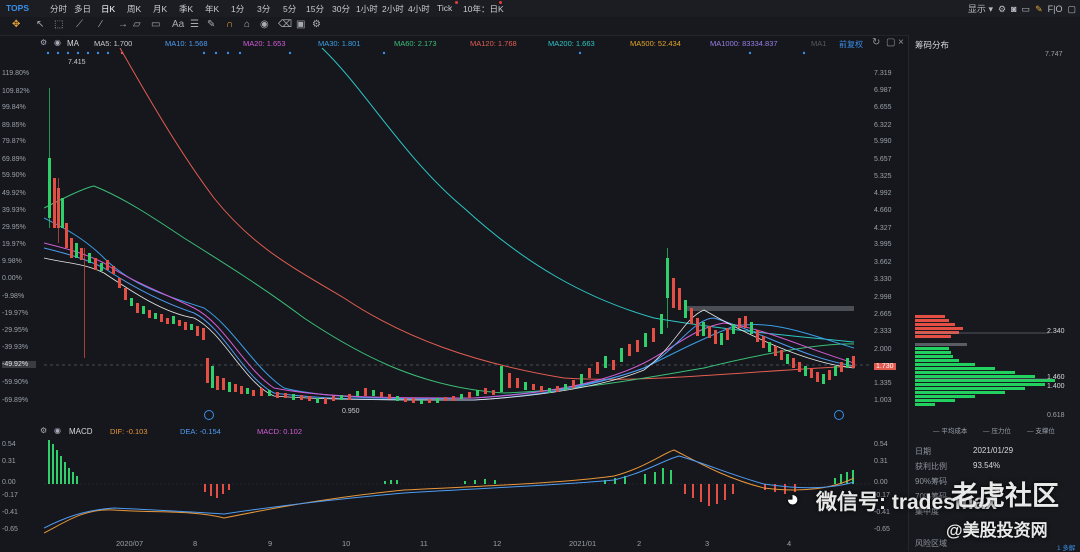  Describe the element at coordinates (9, 461) in the screenshot. I see `macd-axis-tick: 0.31` at that location.